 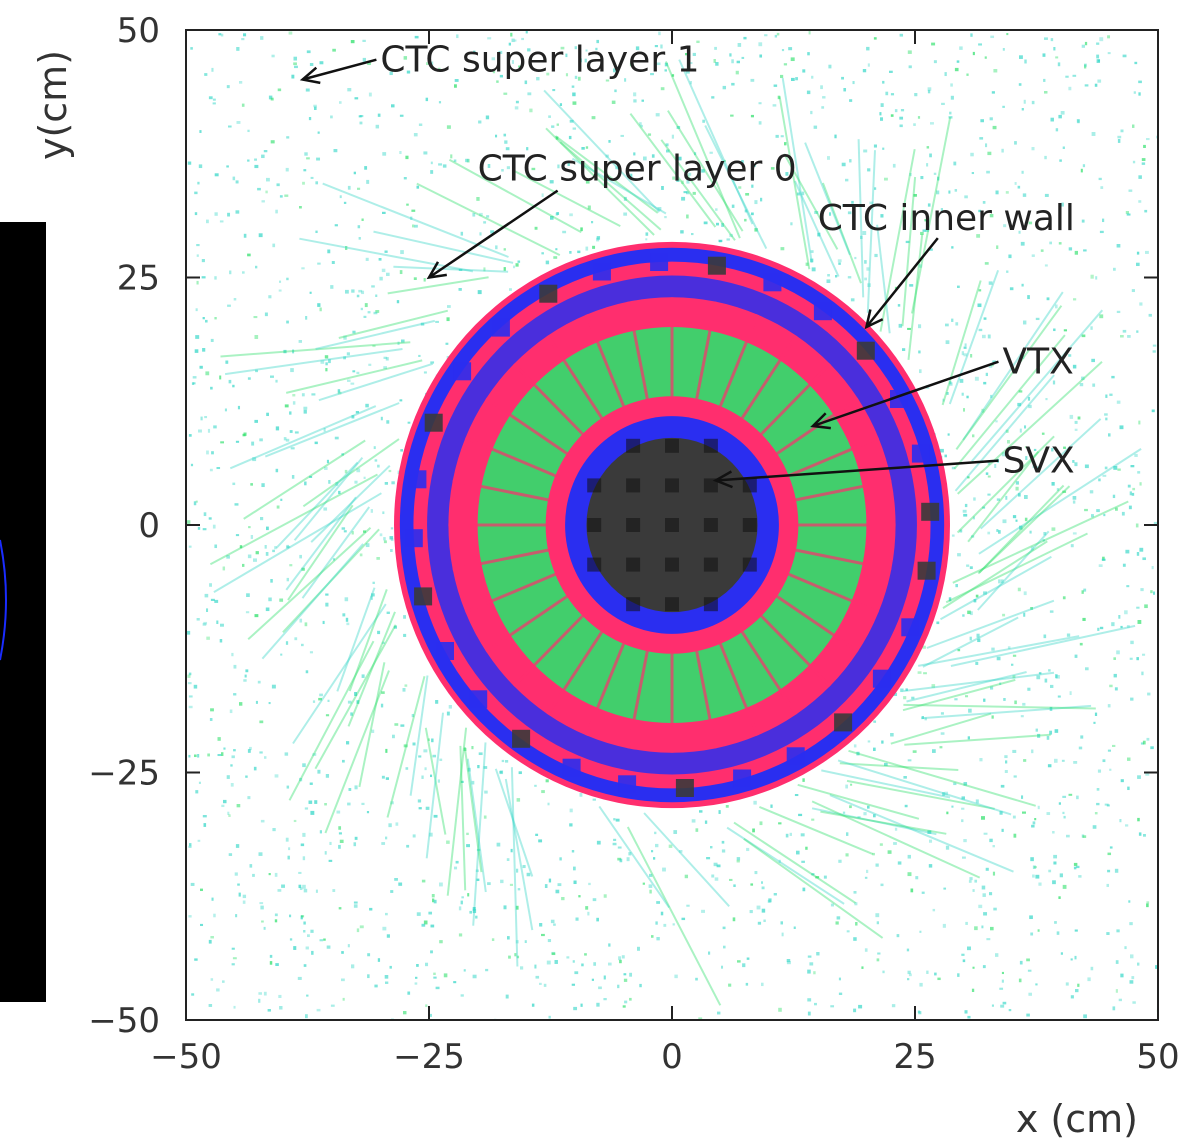 I want to click on annotation-label: CTC super layer 1, so click(x=539, y=60).